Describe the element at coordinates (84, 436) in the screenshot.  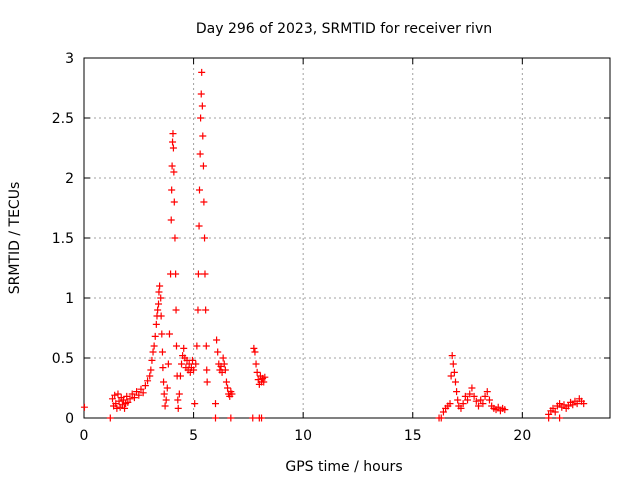
I see `x-tick-label: 0` at that location.